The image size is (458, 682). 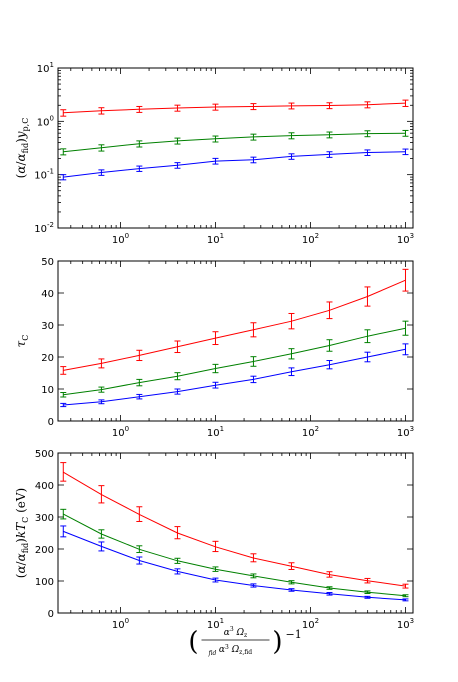 What do you see at coordinates (22, 148) in the screenshot?
I see `y-axis-label: (α/αfid)yp,C` at bounding box center [22, 148].